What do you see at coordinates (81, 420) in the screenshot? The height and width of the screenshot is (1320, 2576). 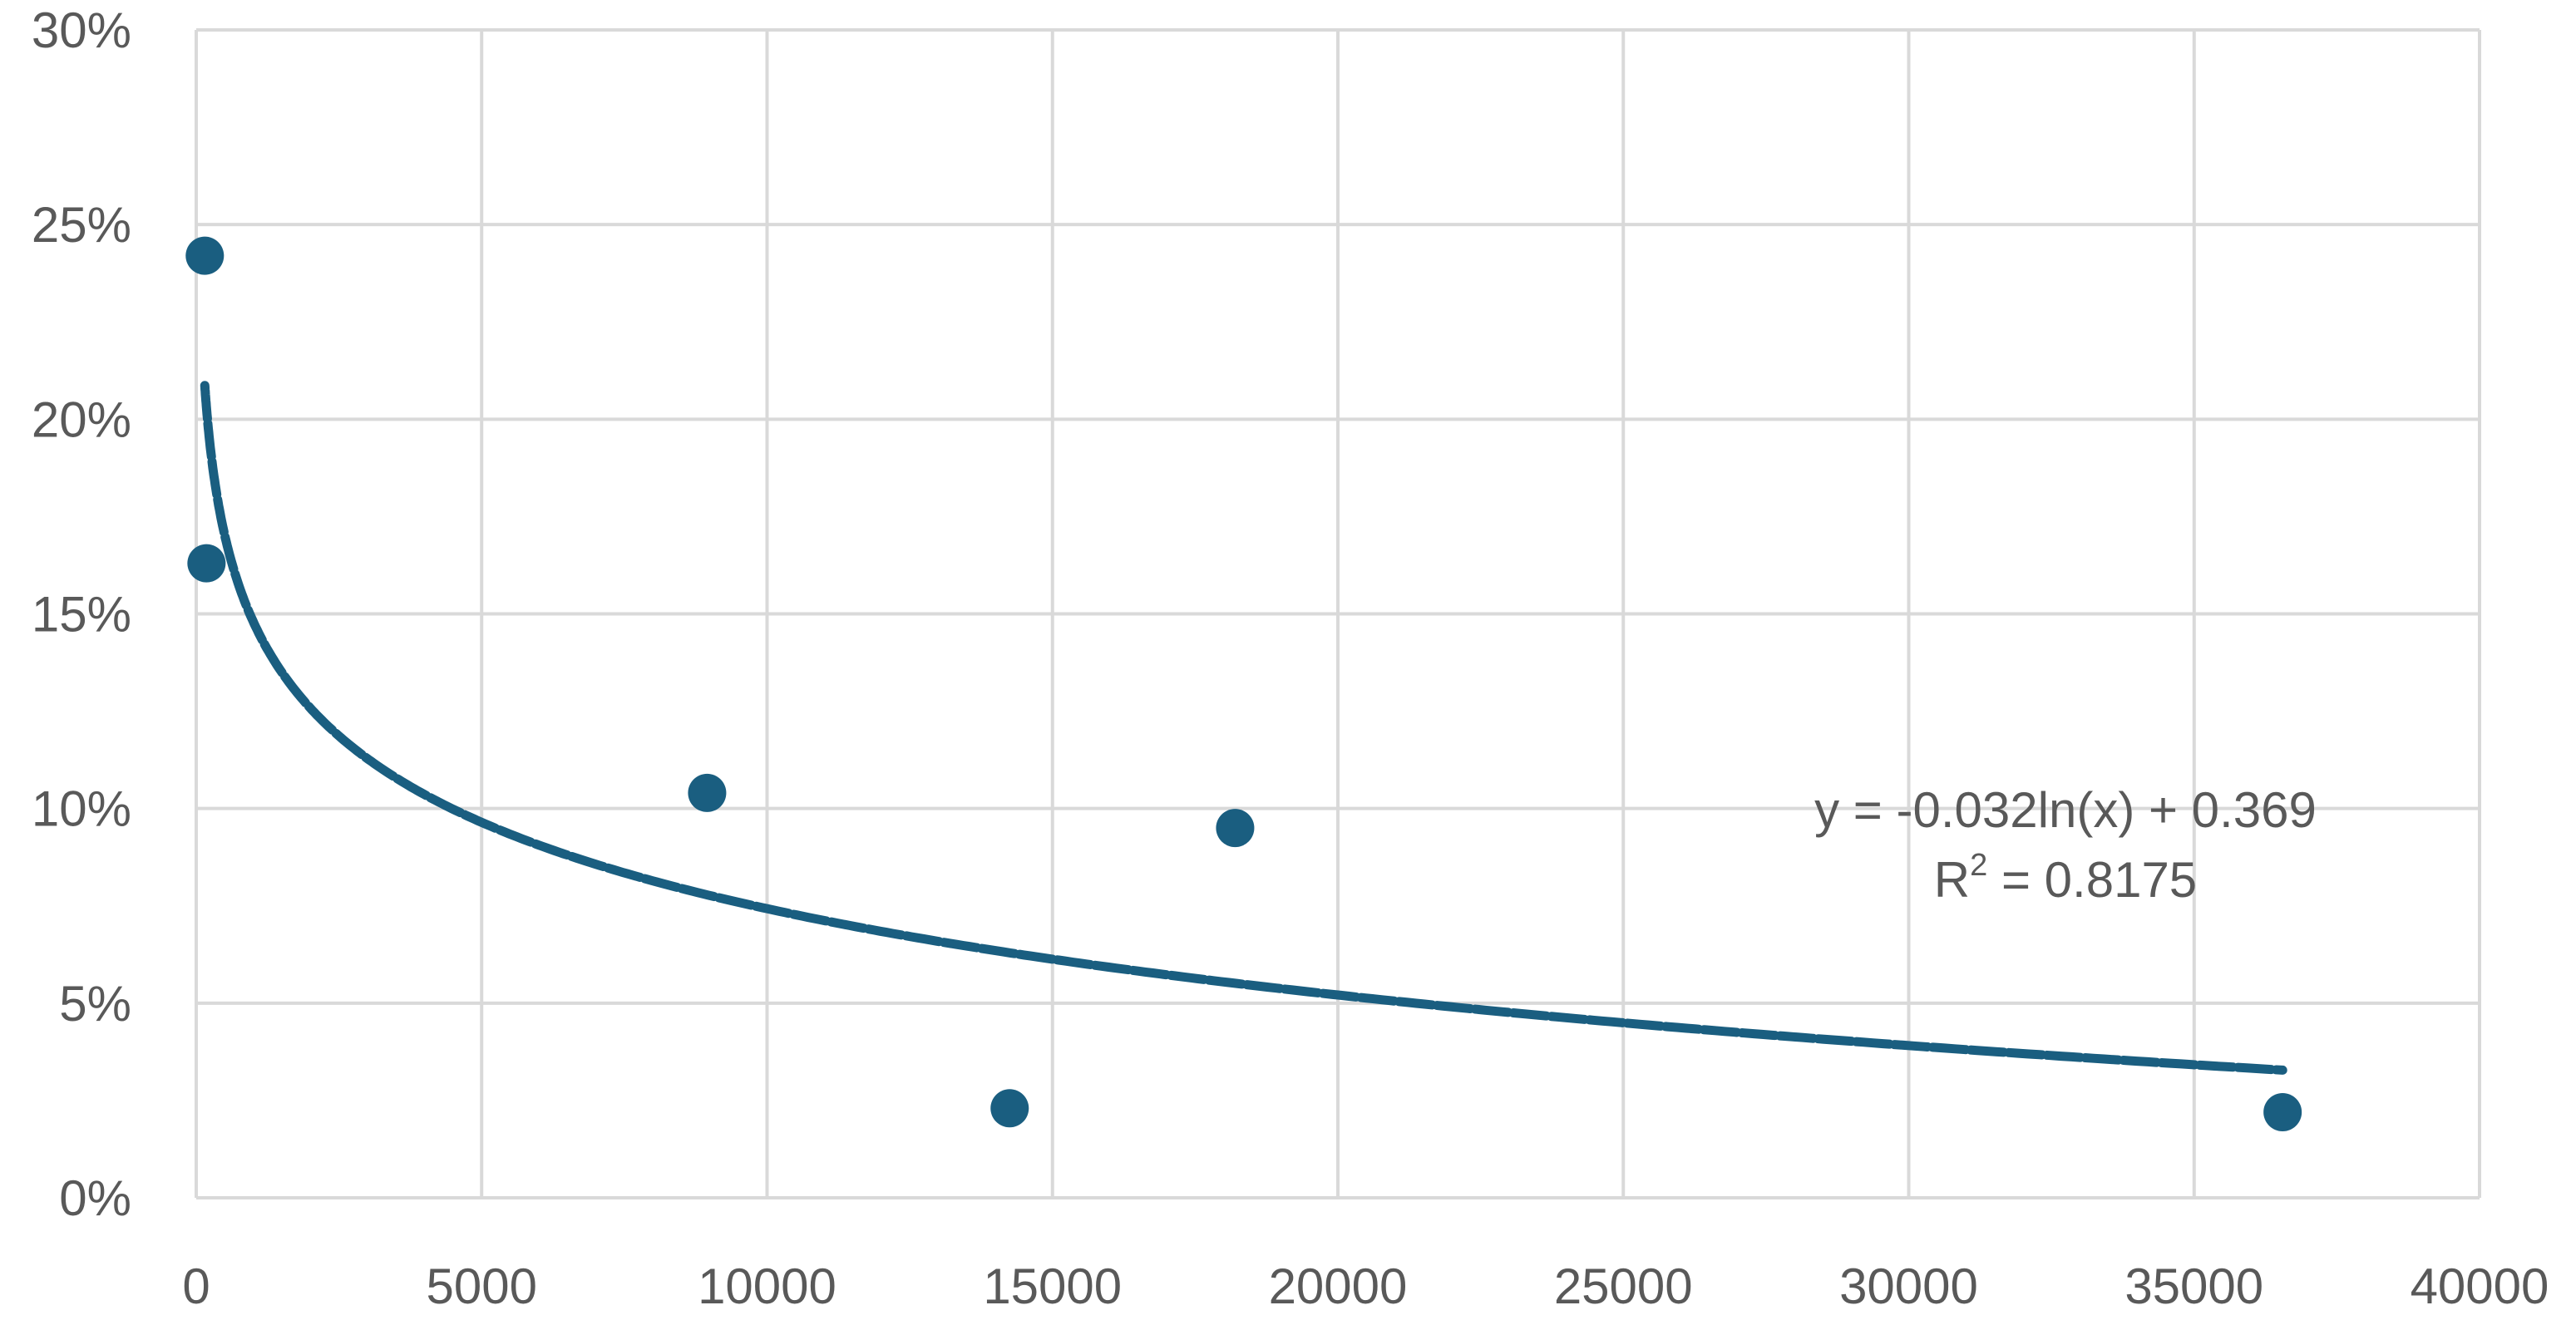 I see `y-tick-label: 20%` at bounding box center [81, 420].